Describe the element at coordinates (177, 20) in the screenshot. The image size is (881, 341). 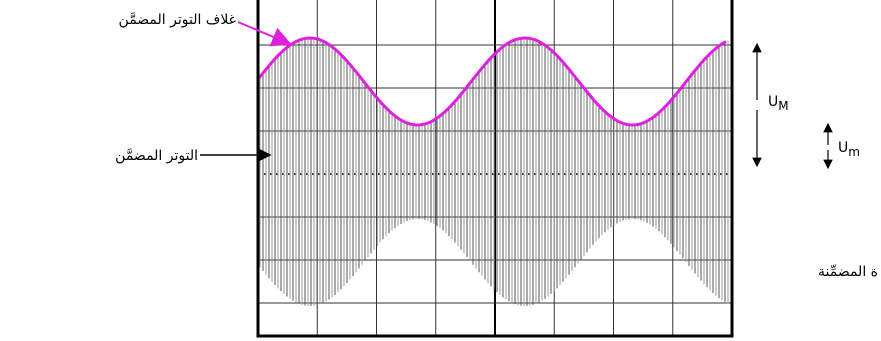
I see `envelope-label: غلاف التوتر المضمَّن` at that location.